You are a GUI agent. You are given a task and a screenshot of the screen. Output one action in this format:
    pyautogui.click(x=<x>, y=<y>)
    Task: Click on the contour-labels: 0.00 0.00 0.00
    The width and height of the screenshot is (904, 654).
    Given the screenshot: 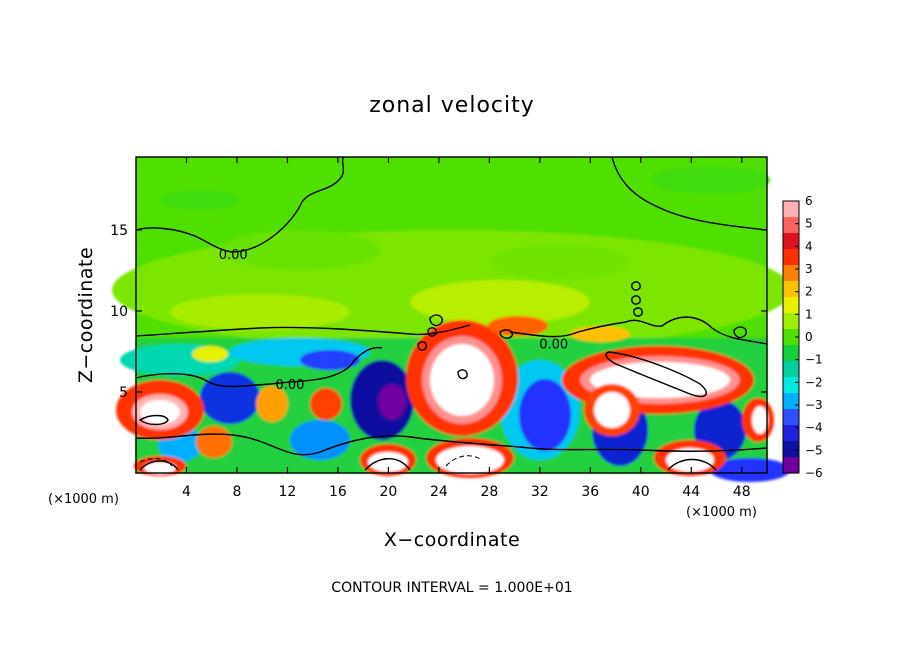 What is the action you would take?
    pyautogui.click(x=394, y=320)
    